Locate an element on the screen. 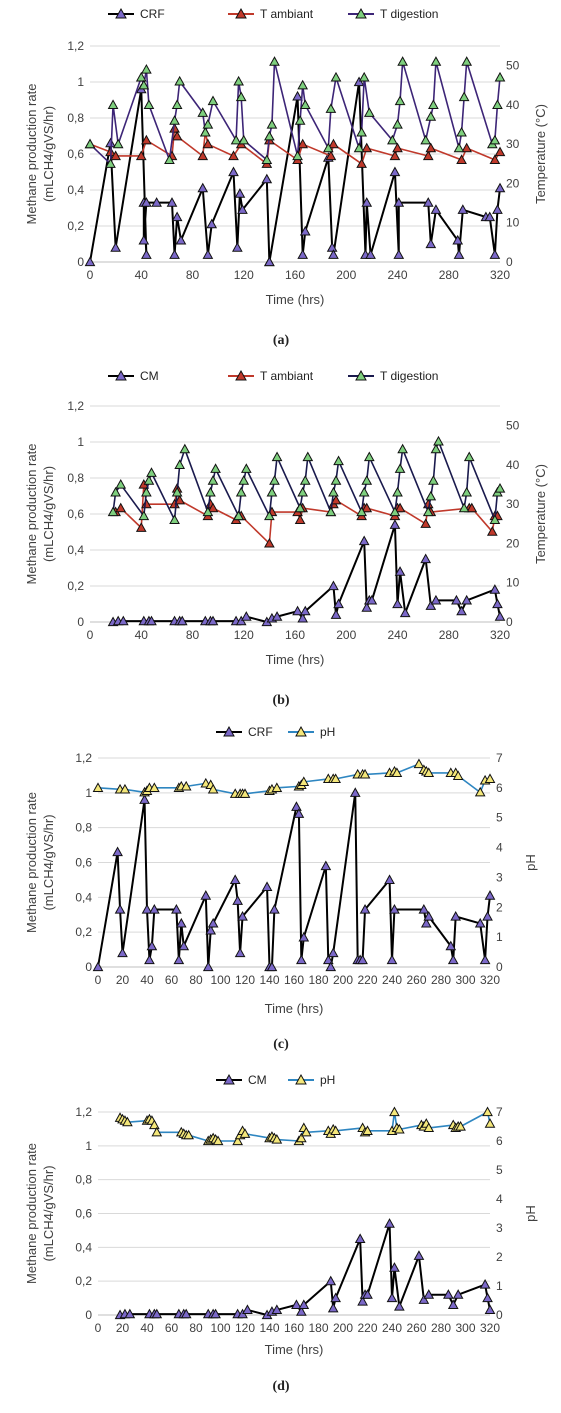 The height and width of the screenshot is (1413, 561). x-tick-label: 40 is located at coordinates (147, 1328).